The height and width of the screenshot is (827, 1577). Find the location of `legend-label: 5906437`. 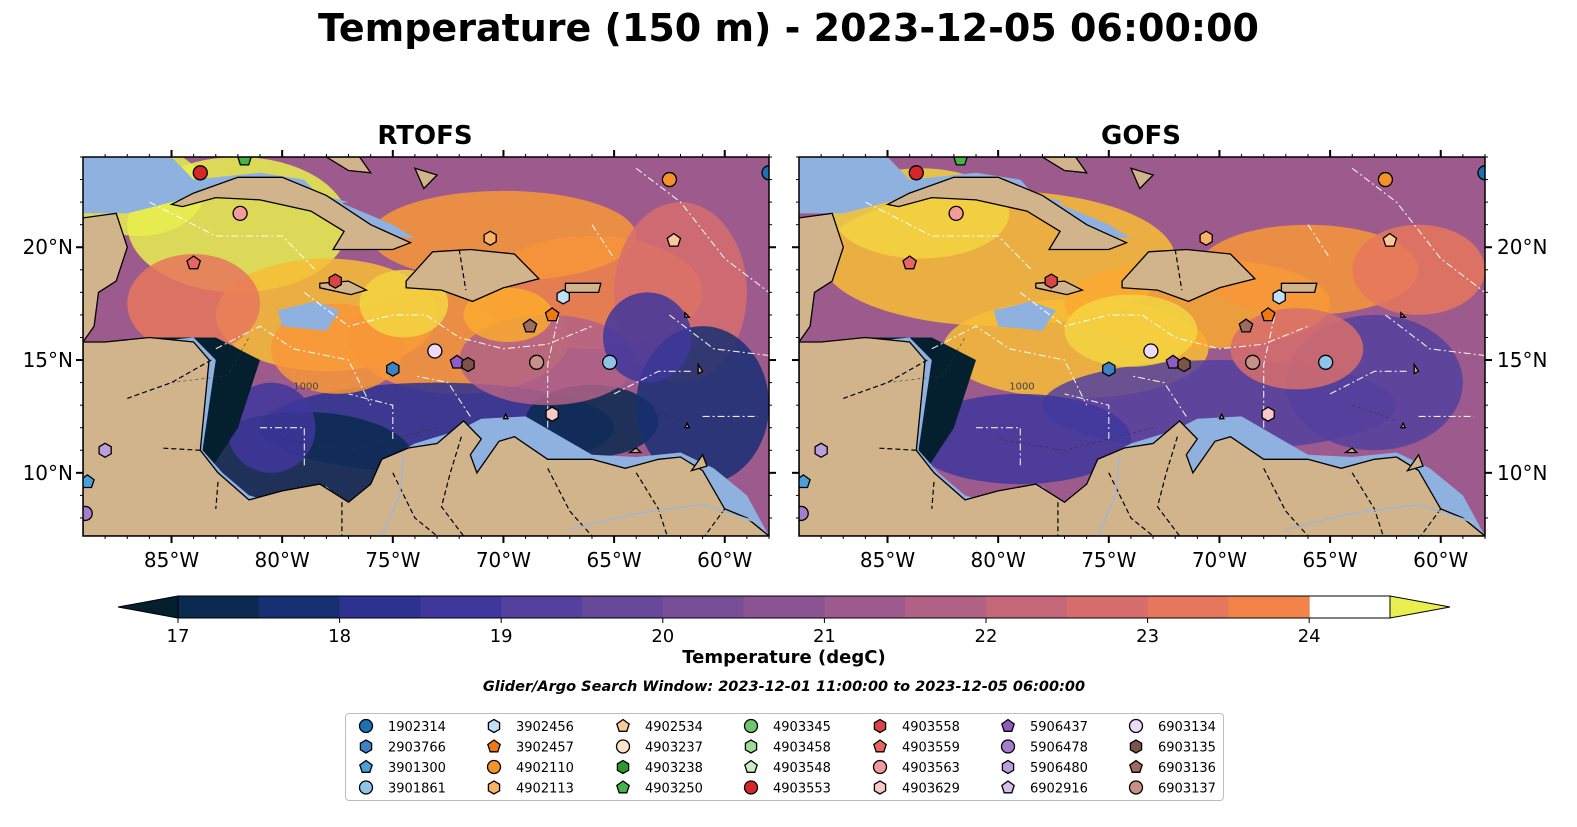

legend-label: 5906437 is located at coordinates (1059, 727).